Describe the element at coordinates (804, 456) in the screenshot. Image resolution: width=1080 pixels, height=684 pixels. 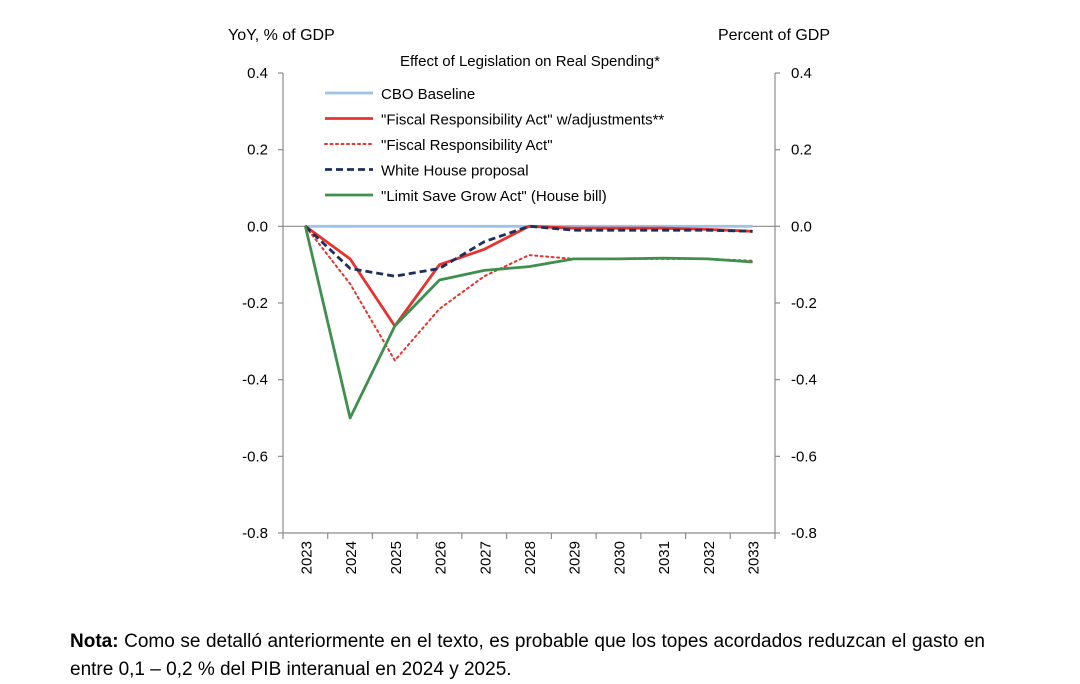
I see `right-y-tick-label: -0.6` at that location.